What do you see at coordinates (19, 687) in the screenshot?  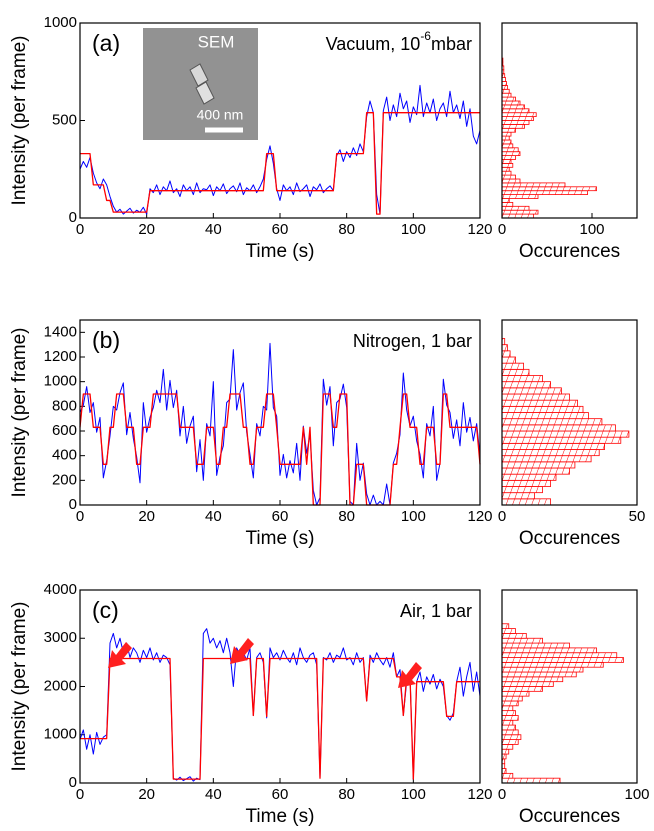 I see `y-axis-title: Intensity (per frame)` at bounding box center [19, 687].